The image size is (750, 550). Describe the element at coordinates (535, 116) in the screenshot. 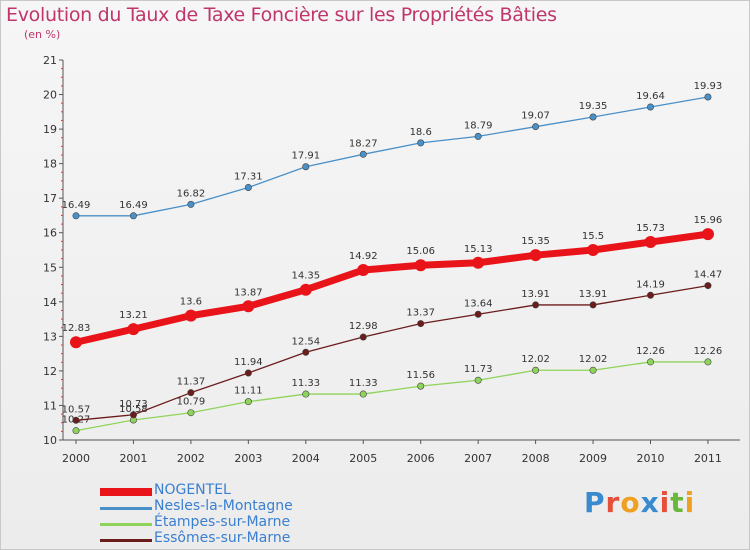

I see `data-label: 19.07` at that location.